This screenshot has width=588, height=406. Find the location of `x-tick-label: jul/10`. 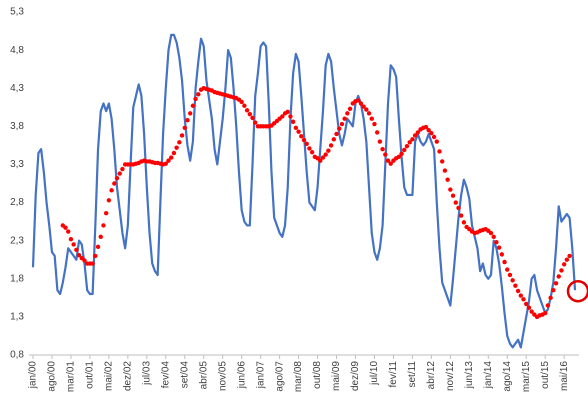

x-tick-label: jul/10 is located at coordinates (374, 373).